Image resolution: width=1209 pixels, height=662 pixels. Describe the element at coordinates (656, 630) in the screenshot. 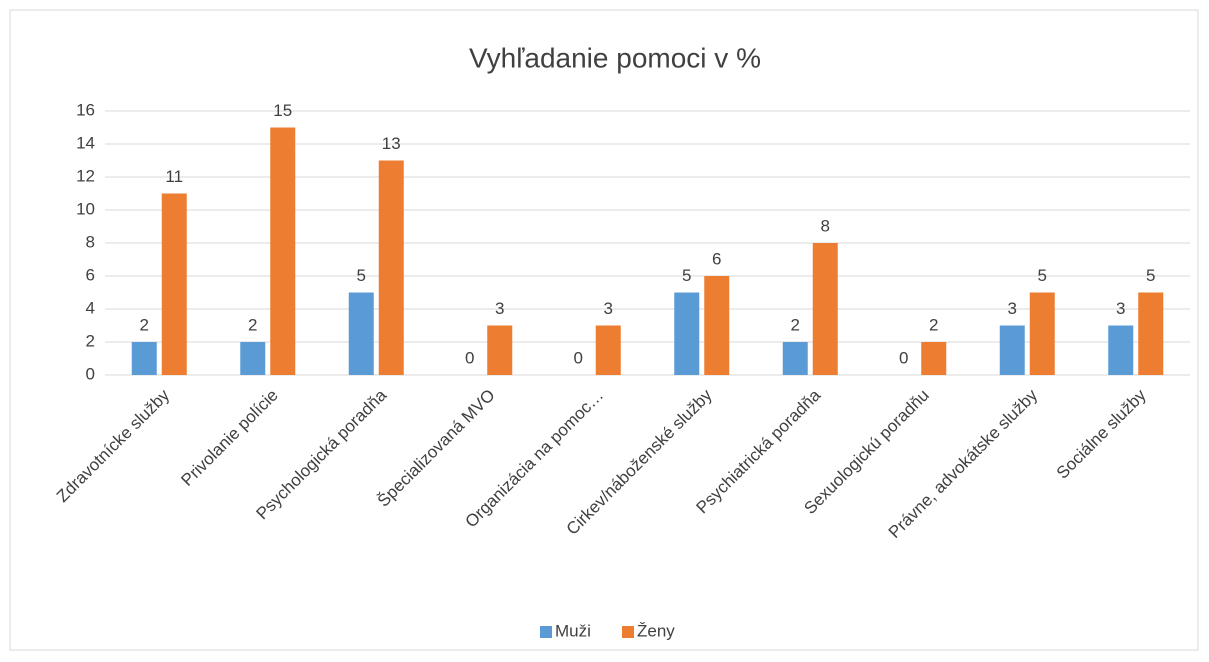

I see `legend-label: Ženy` at that location.